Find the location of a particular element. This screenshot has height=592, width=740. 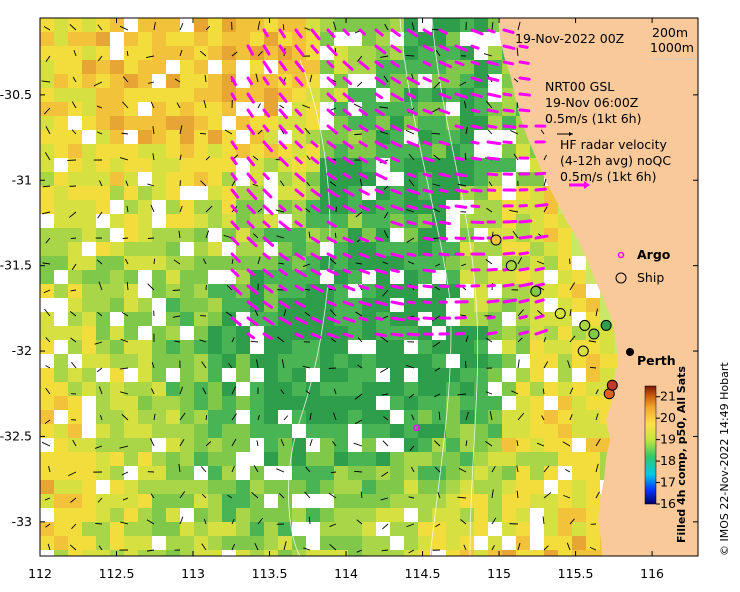

y-tick-label: -31.5 is located at coordinates (16, 265).